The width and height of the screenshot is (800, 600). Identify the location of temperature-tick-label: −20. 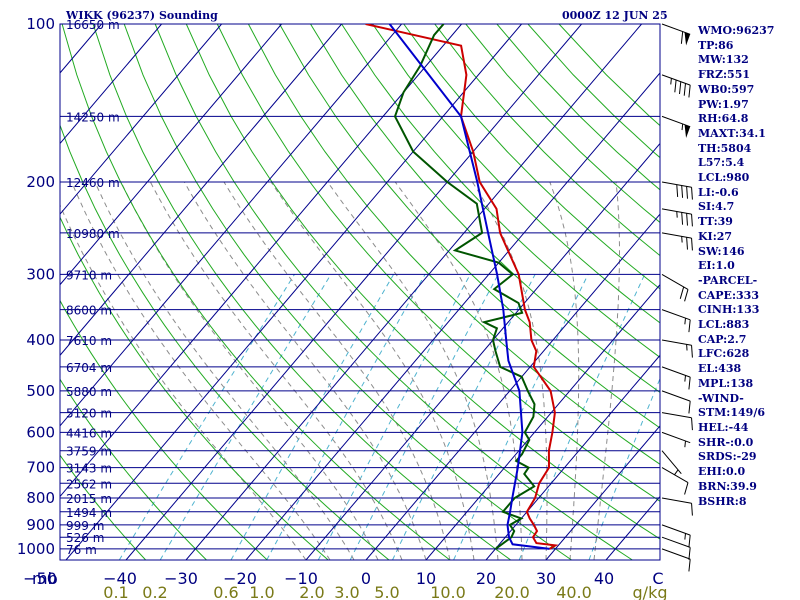
(240, 578).